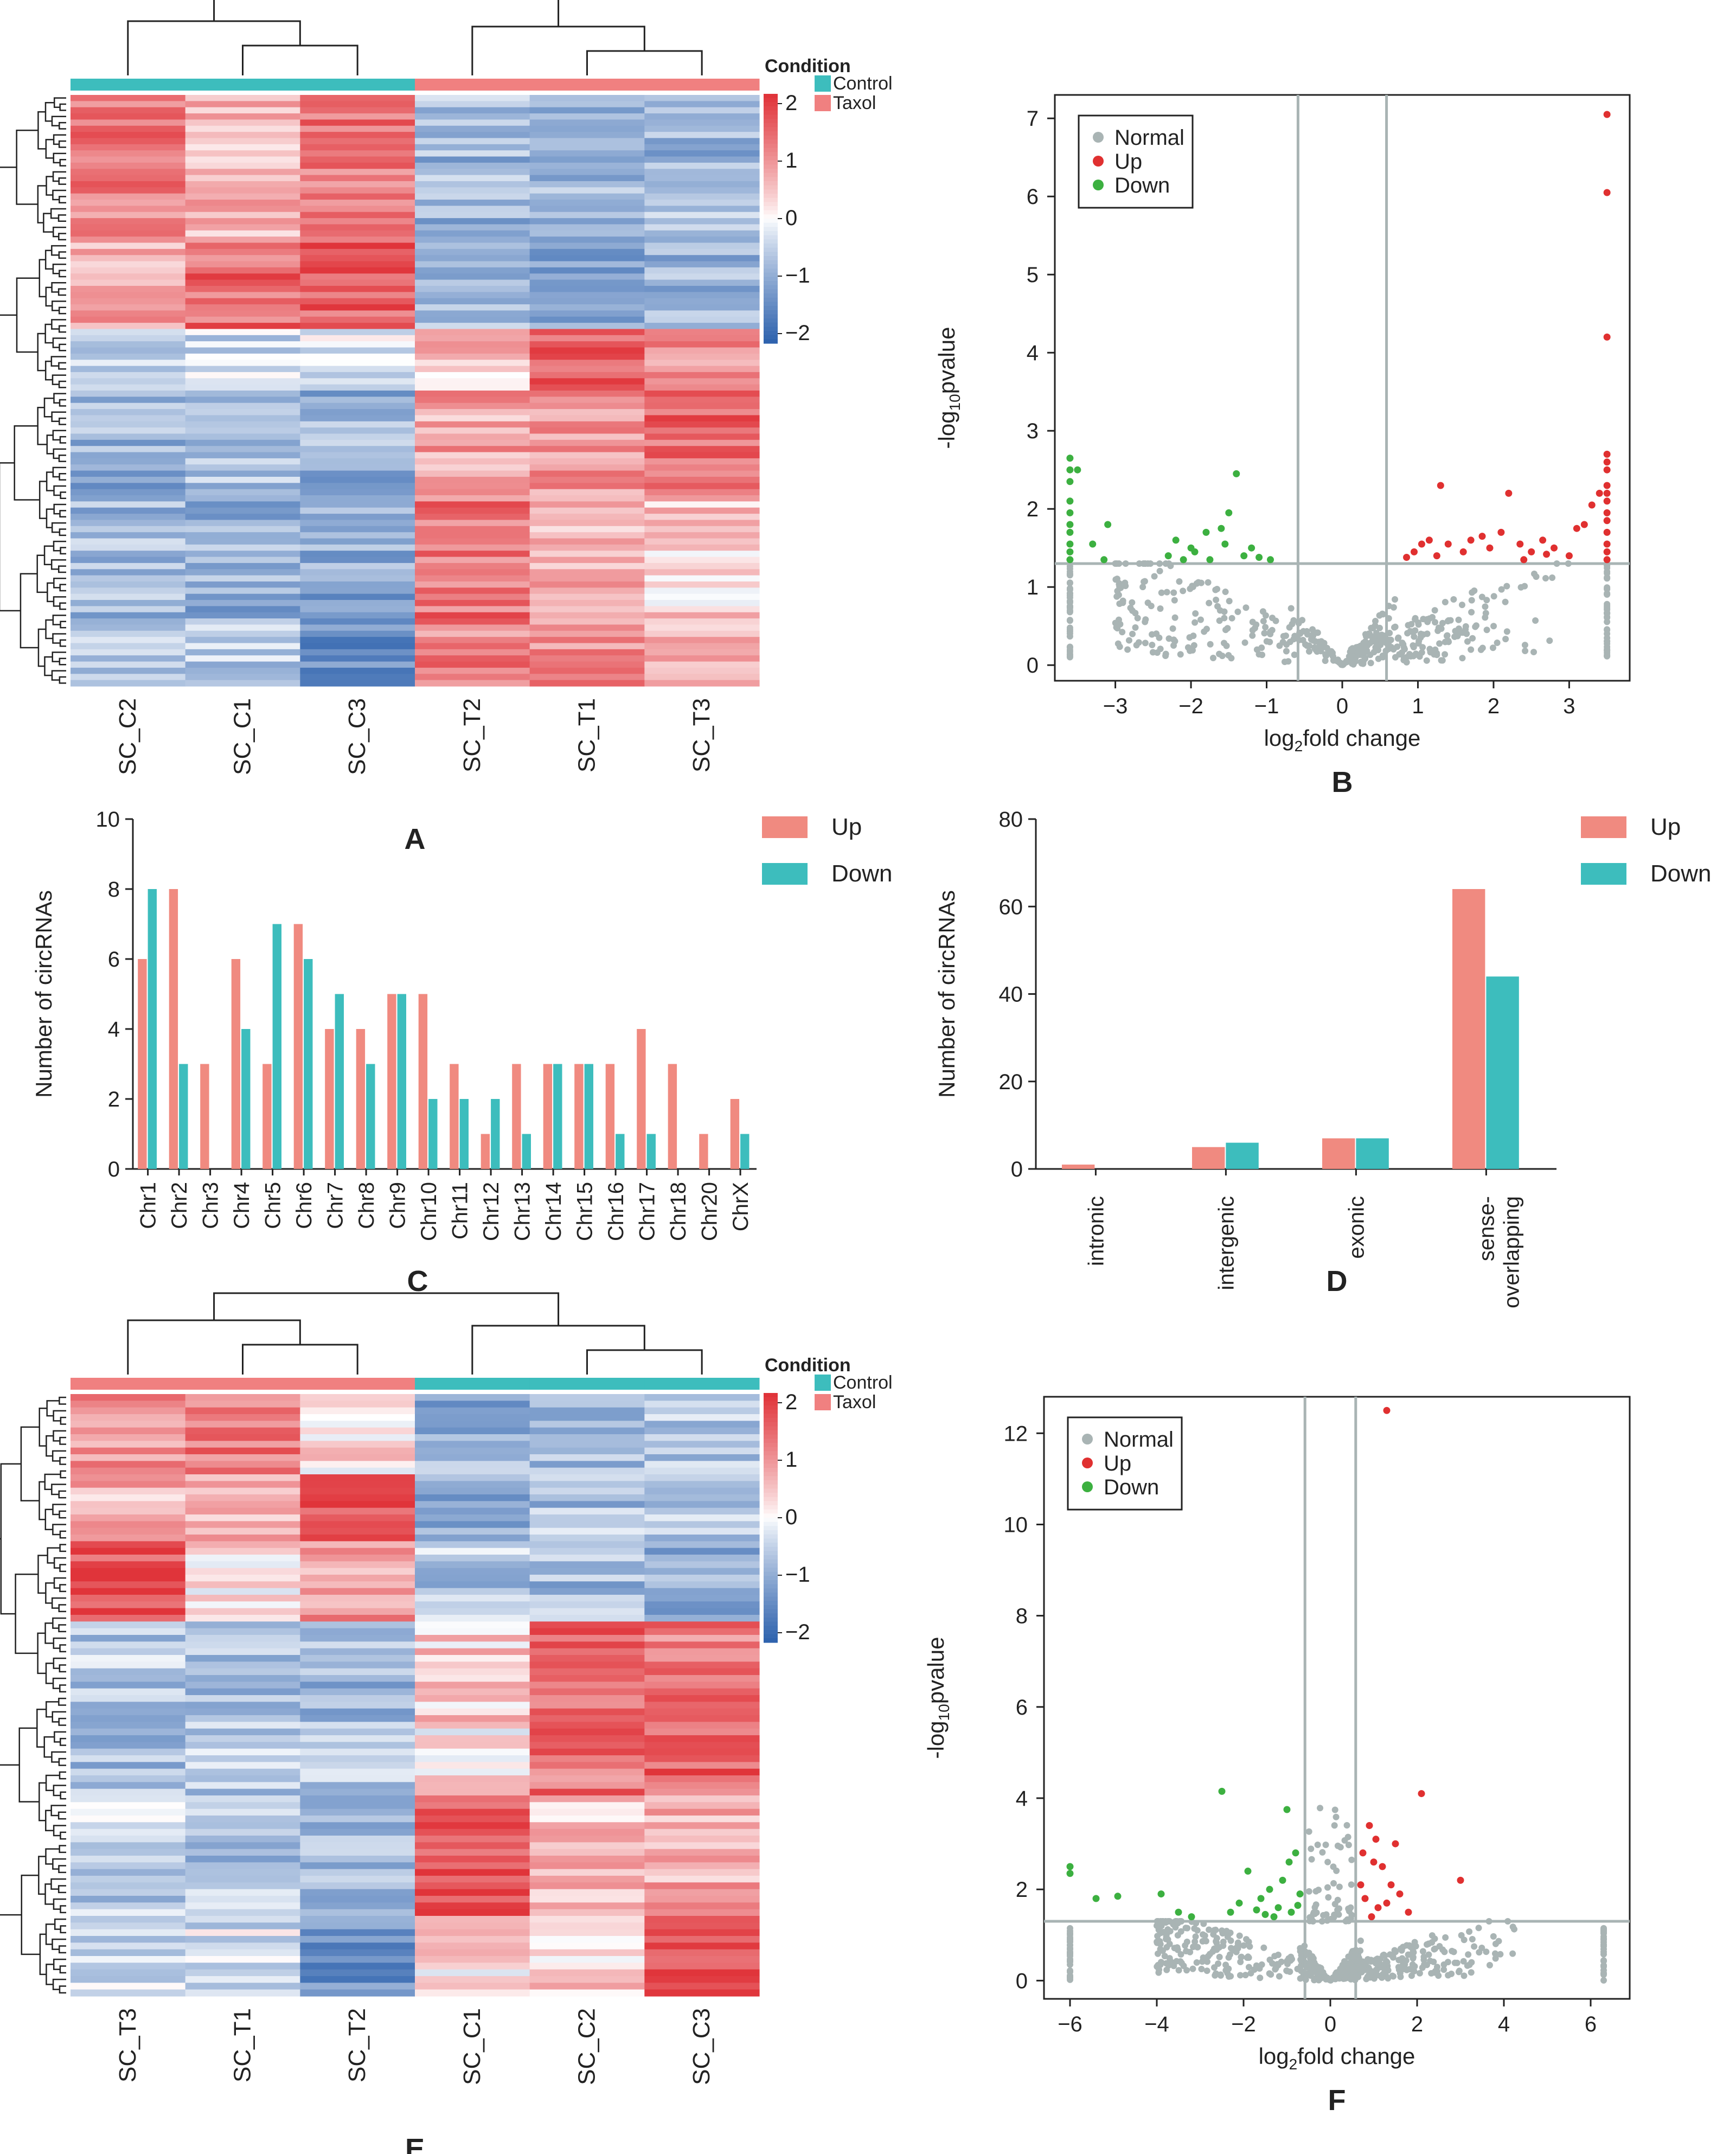  Describe the element at coordinates (855, 1402) in the screenshot. I see `condition-legend-label: Taxol` at that location.